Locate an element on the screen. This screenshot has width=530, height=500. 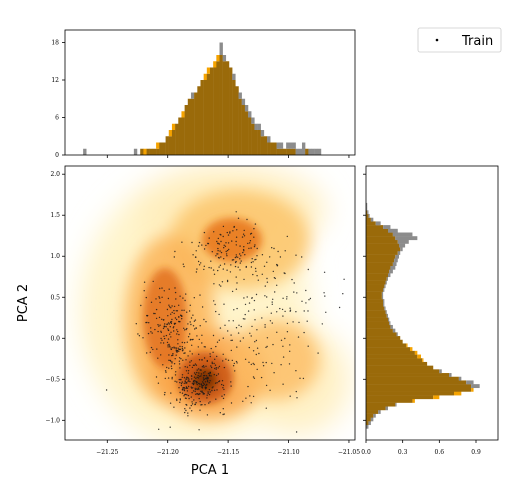
top-histogram-y-ticks: 0 6 12 18 is located at coordinates (58, 99).